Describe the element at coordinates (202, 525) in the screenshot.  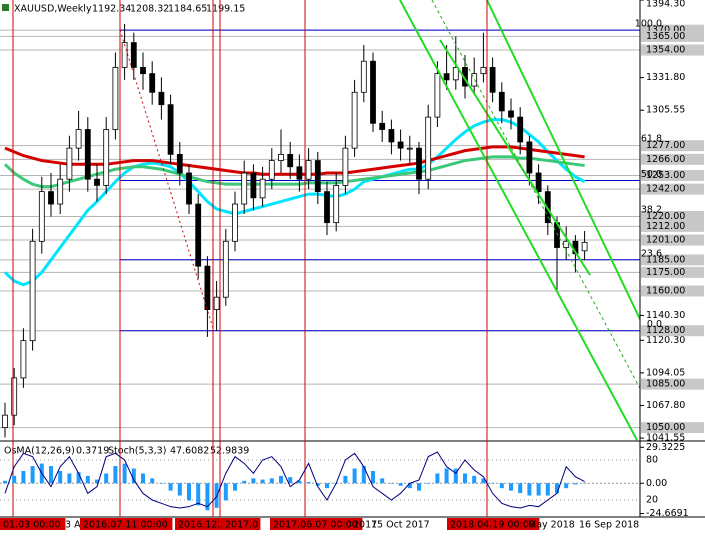
I see `x-tick-label: 2016.12.2` at that location.